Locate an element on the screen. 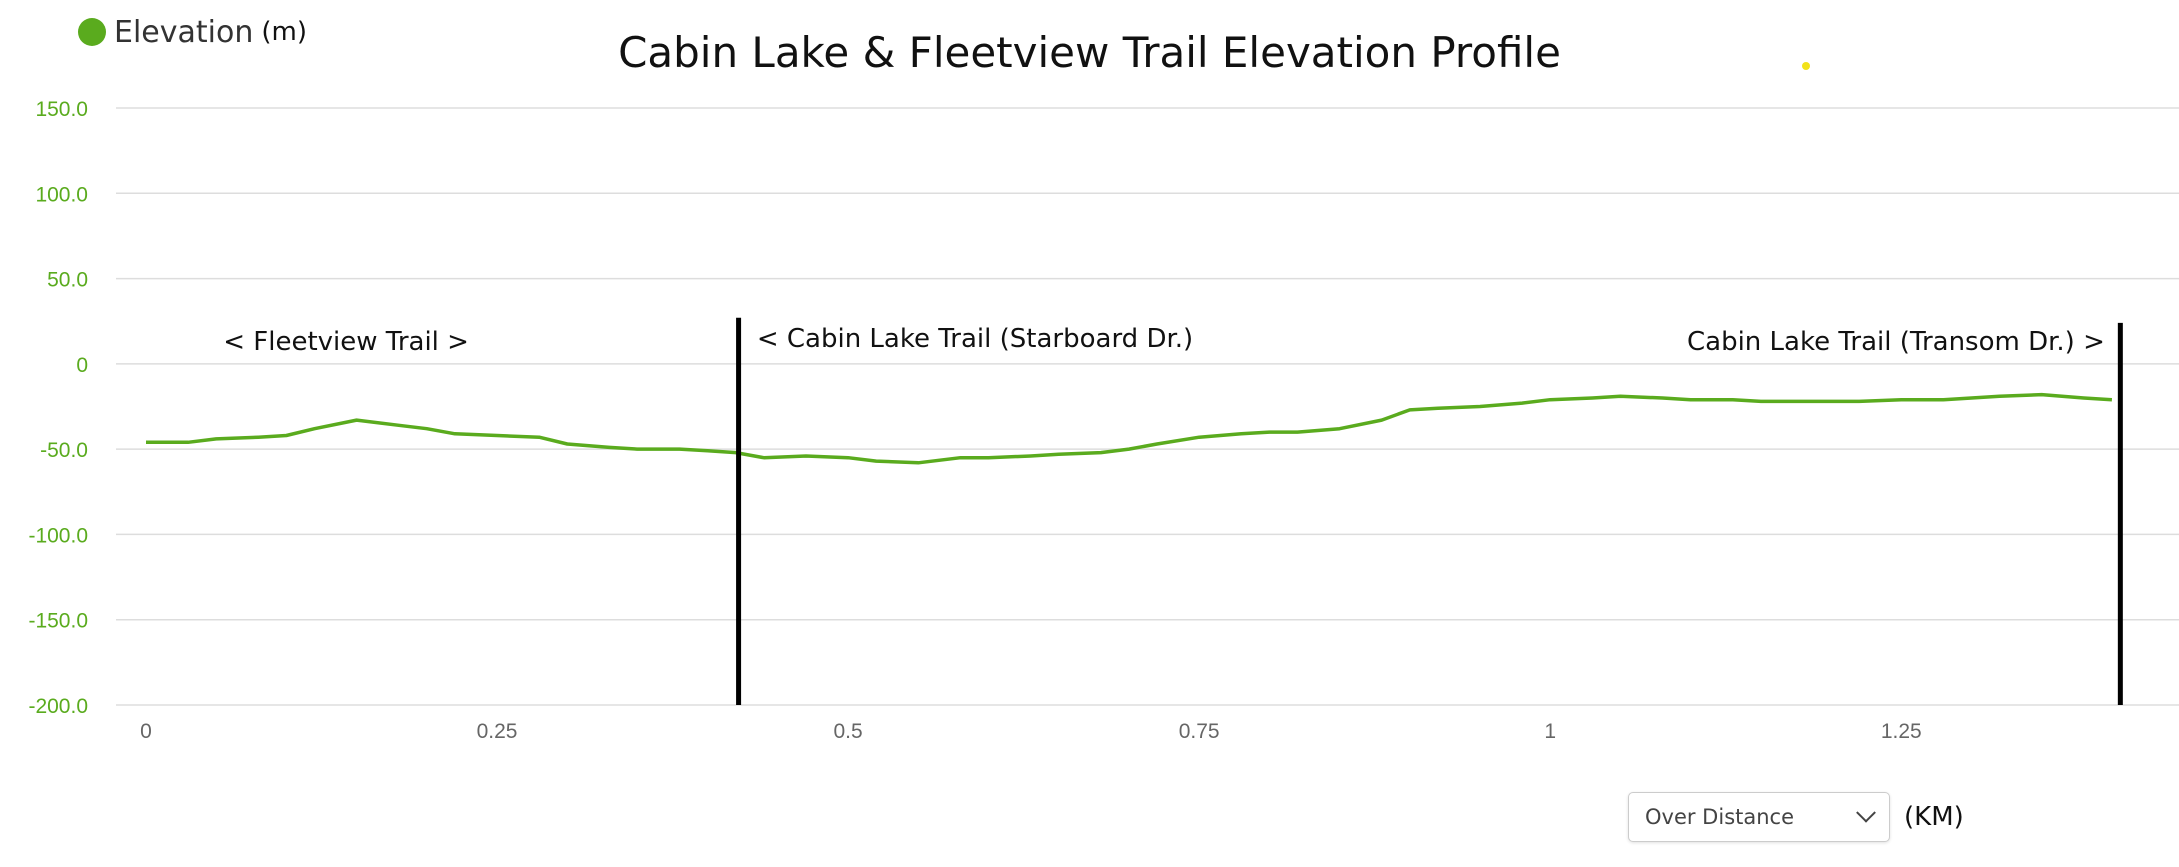 Image resolution: width=2179 pixels, height=867 pixels. y-tick-label: -50.0 is located at coordinates (64, 450).